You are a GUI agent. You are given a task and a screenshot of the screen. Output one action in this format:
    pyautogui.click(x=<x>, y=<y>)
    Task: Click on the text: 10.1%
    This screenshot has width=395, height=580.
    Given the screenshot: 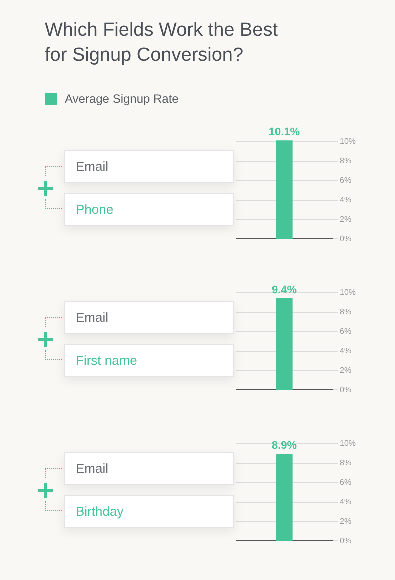 What is the action you would take?
    pyautogui.click(x=284, y=132)
    